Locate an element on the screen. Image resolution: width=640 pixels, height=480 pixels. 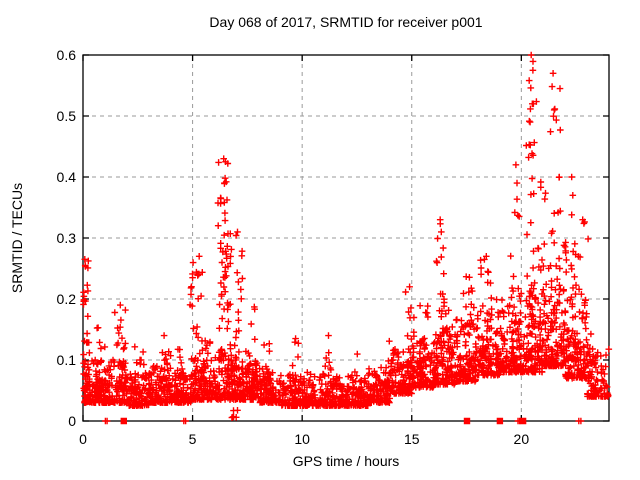
x-tick-label: 5 is located at coordinates (193, 439).